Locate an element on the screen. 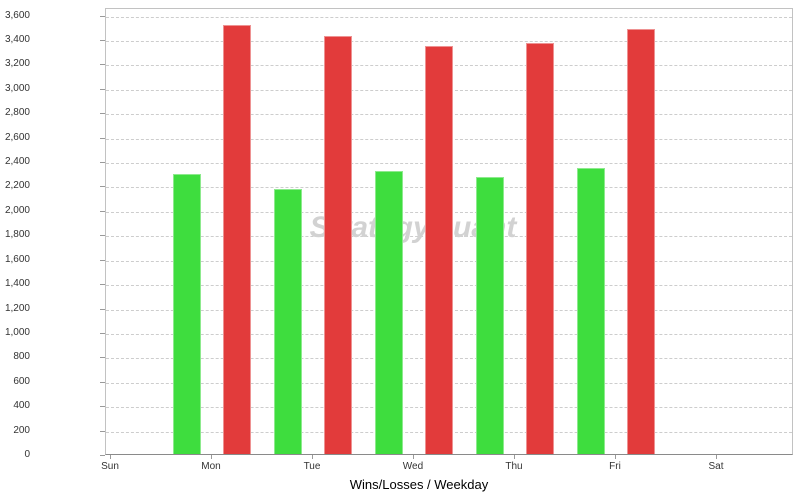  x-tick-label: Tue is located at coordinates (312, 466).